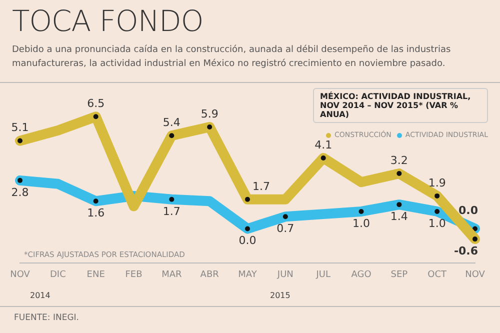  What do you see at coordinates (20, 127) in the screenshot?
I see `data-label: 5.1` at bounding box center [20, 127].